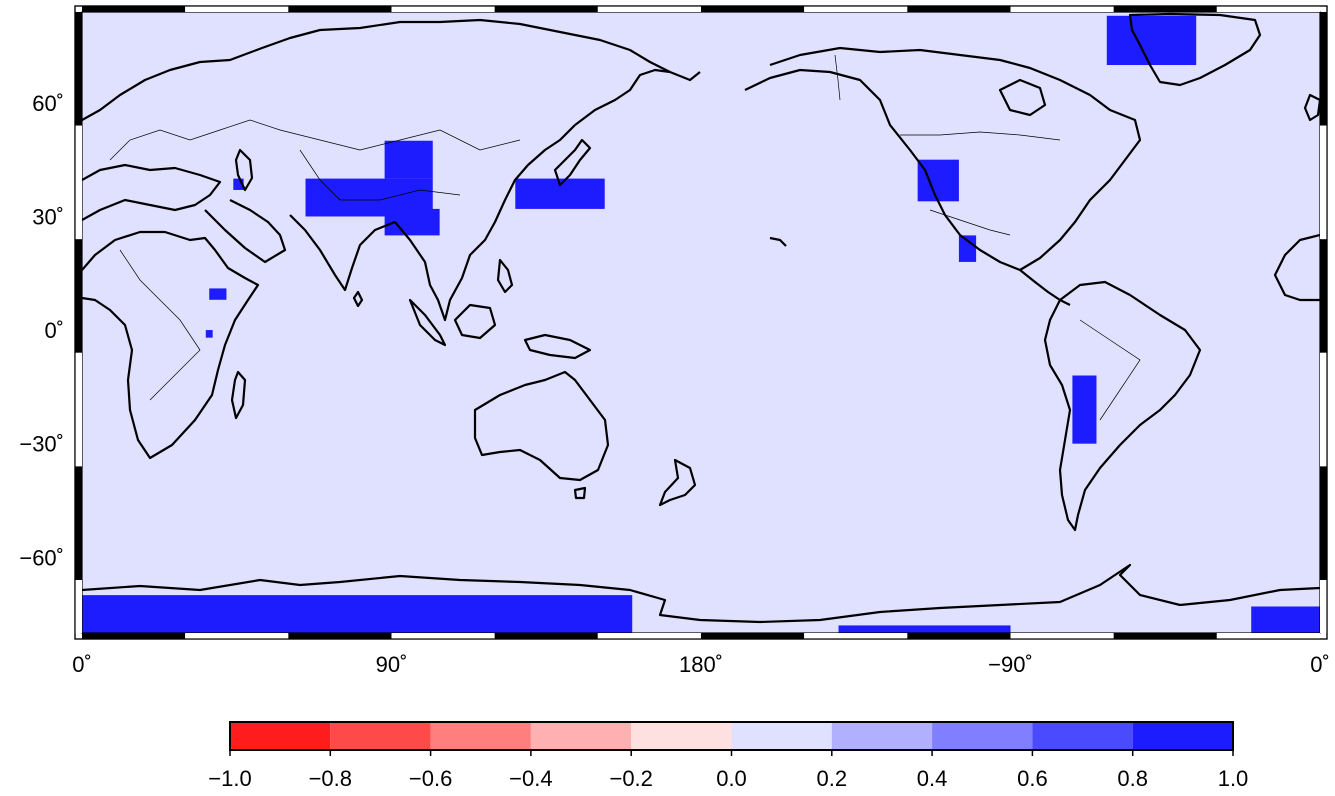 The image size is (1335, 796). I want to click on coast-britain, so click(1311, 107).